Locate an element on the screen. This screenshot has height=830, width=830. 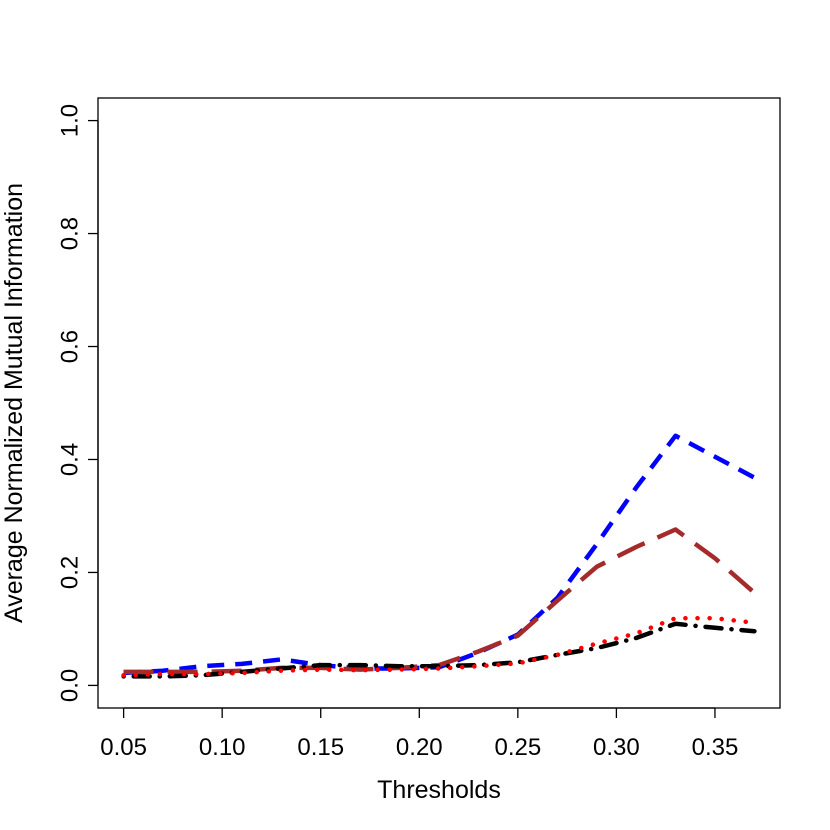
y-tick-label: 1.0 is located at coordinates (70, 120).